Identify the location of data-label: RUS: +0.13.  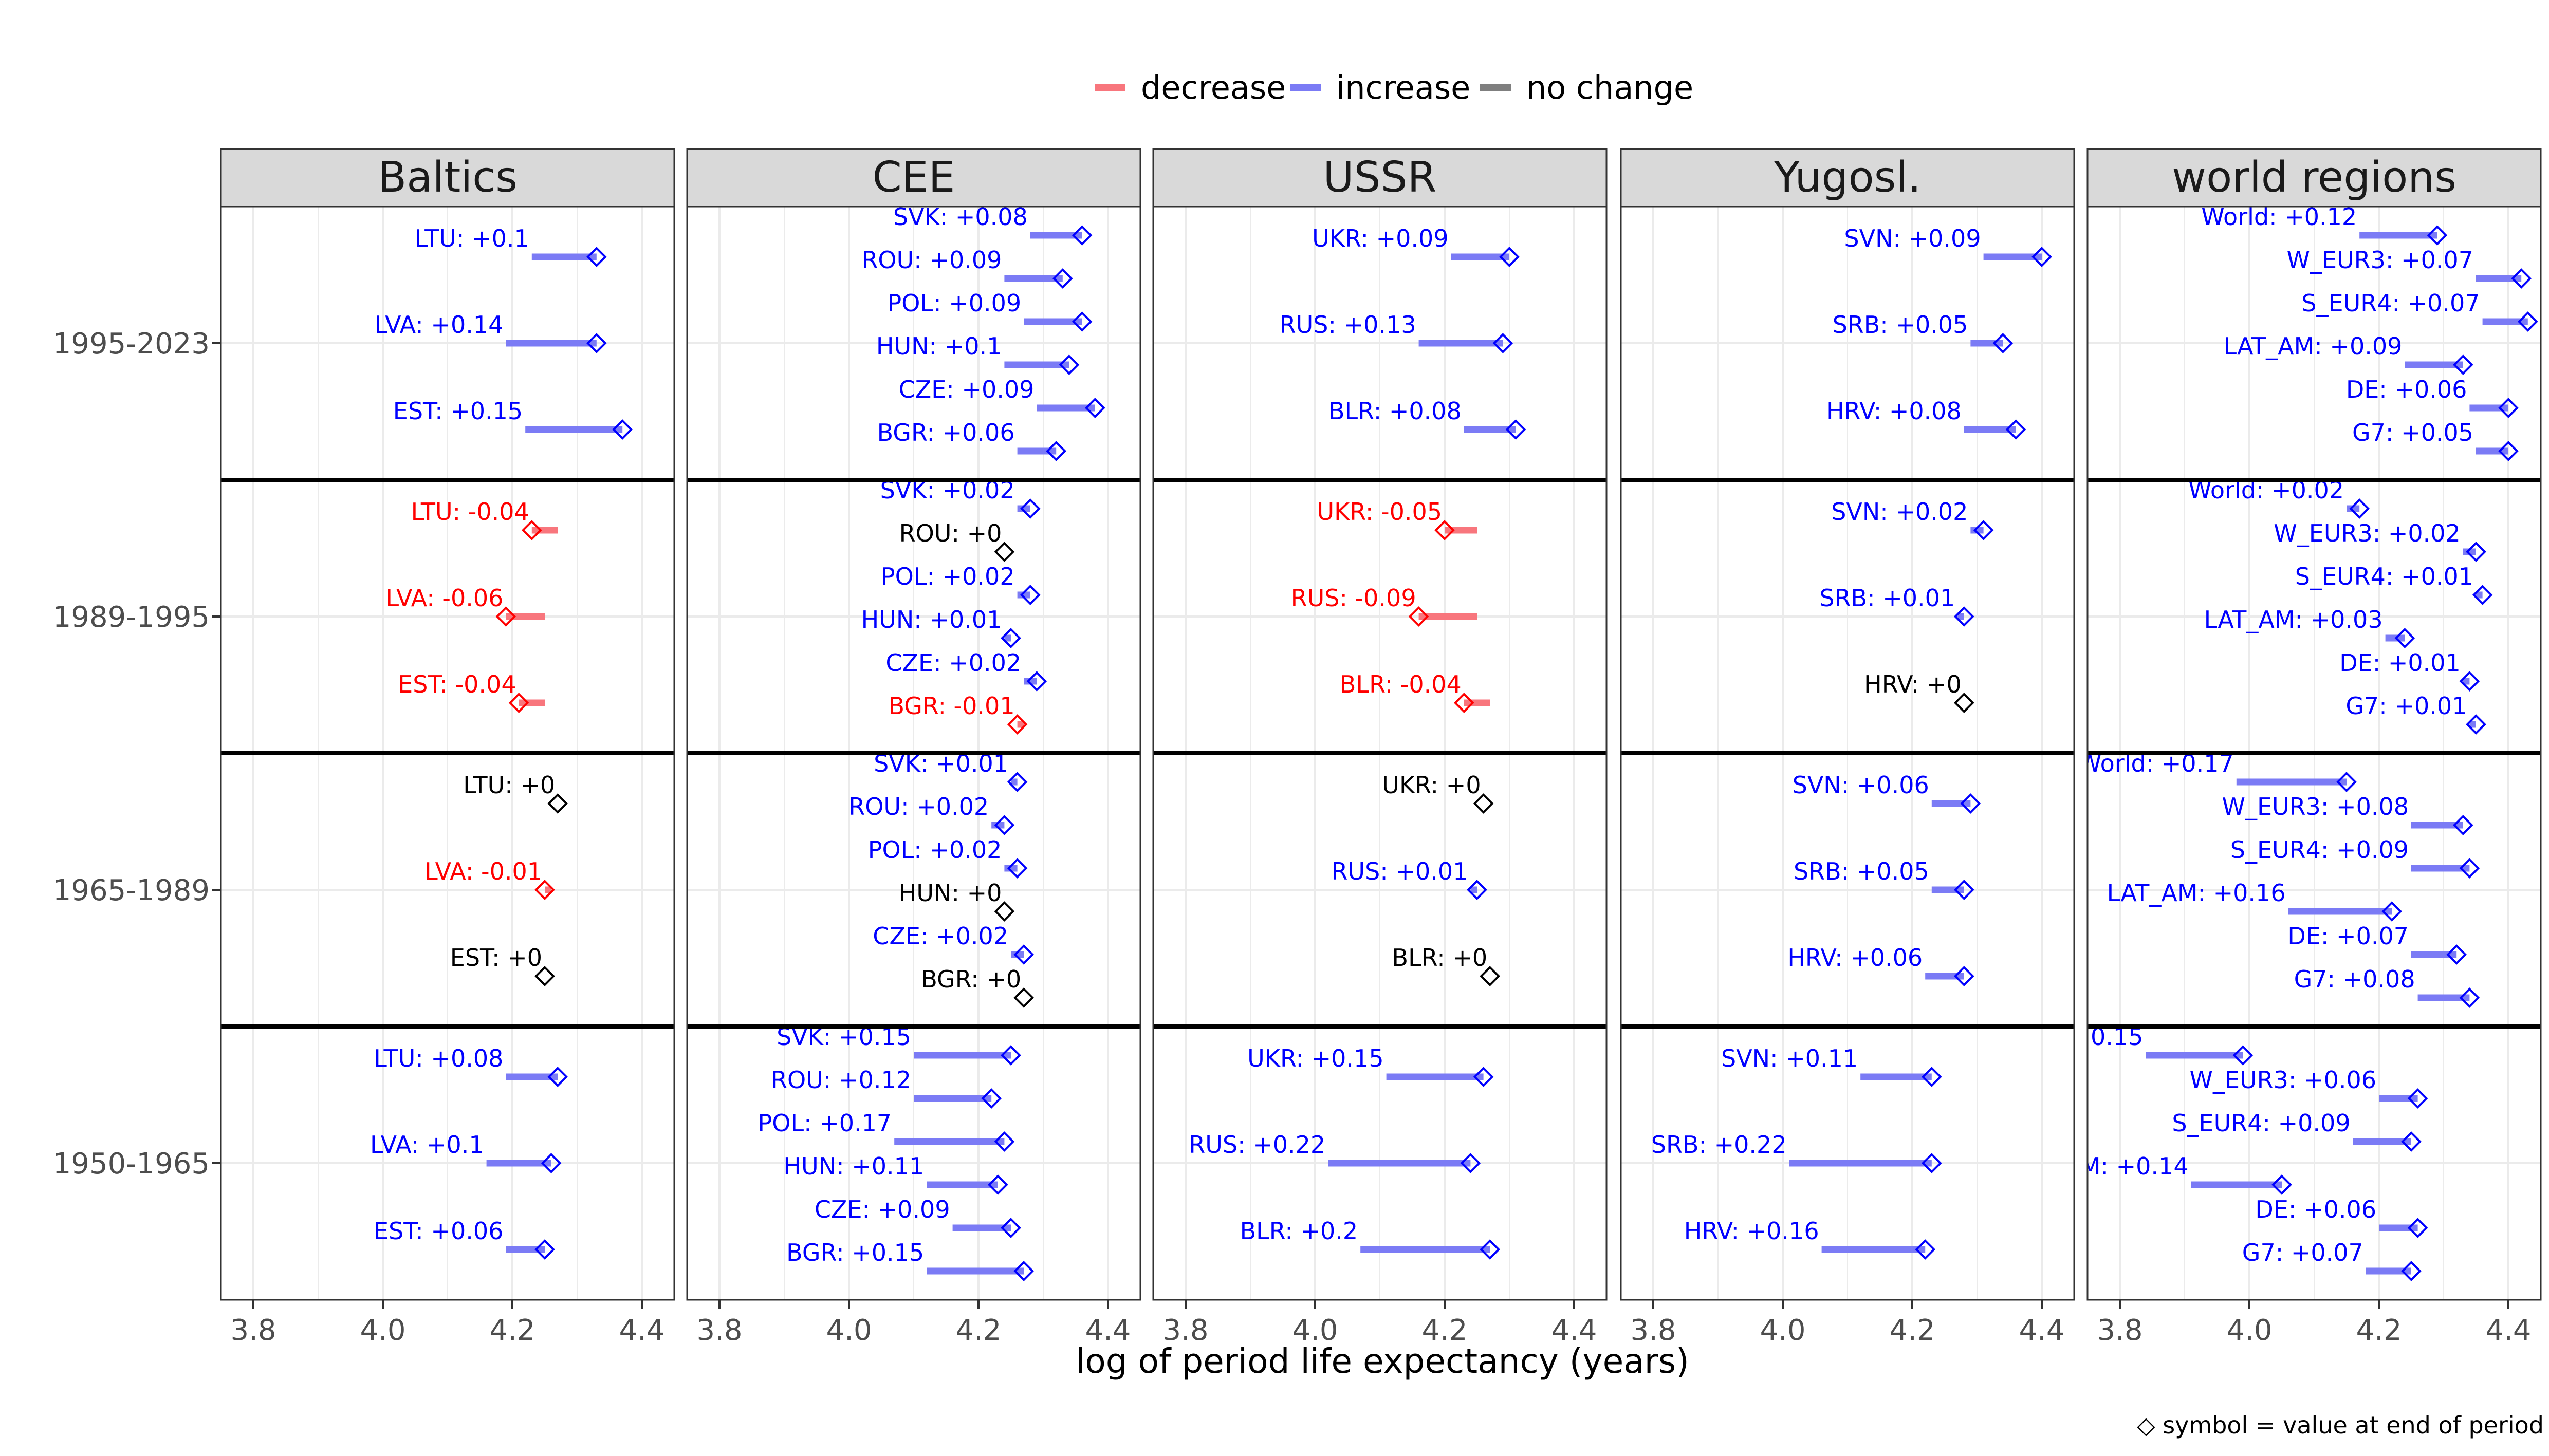
(1348, 325).